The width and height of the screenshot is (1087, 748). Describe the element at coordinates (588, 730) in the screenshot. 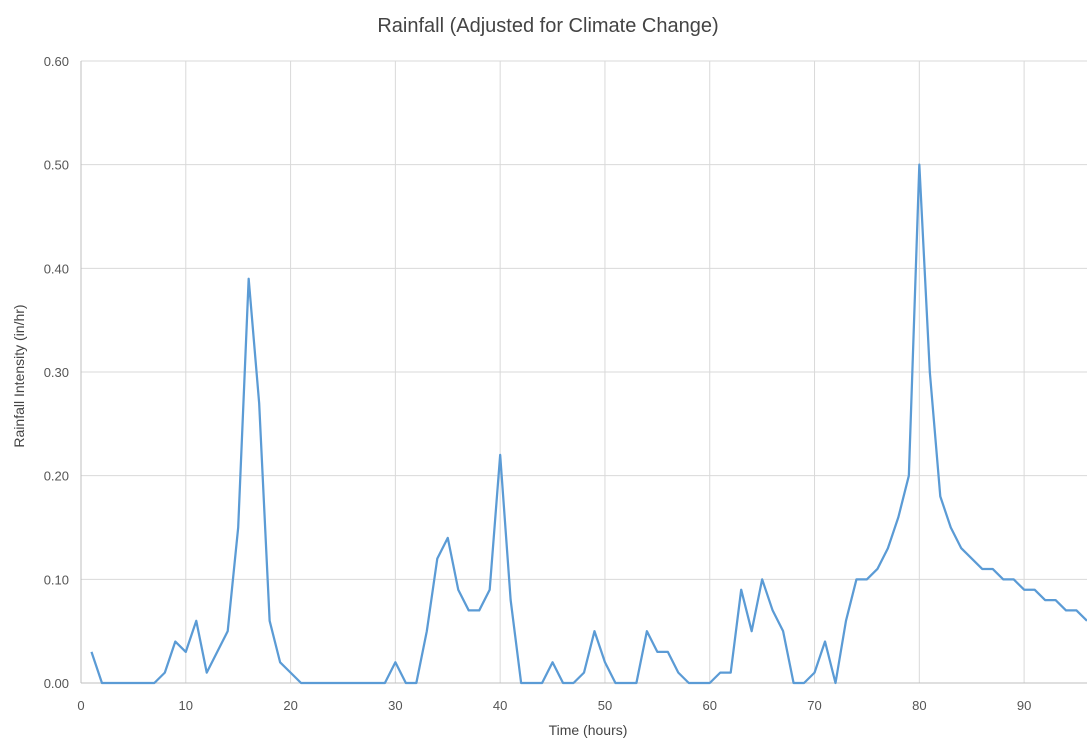

I see `x-axis-title: Time (hours)` at that location.